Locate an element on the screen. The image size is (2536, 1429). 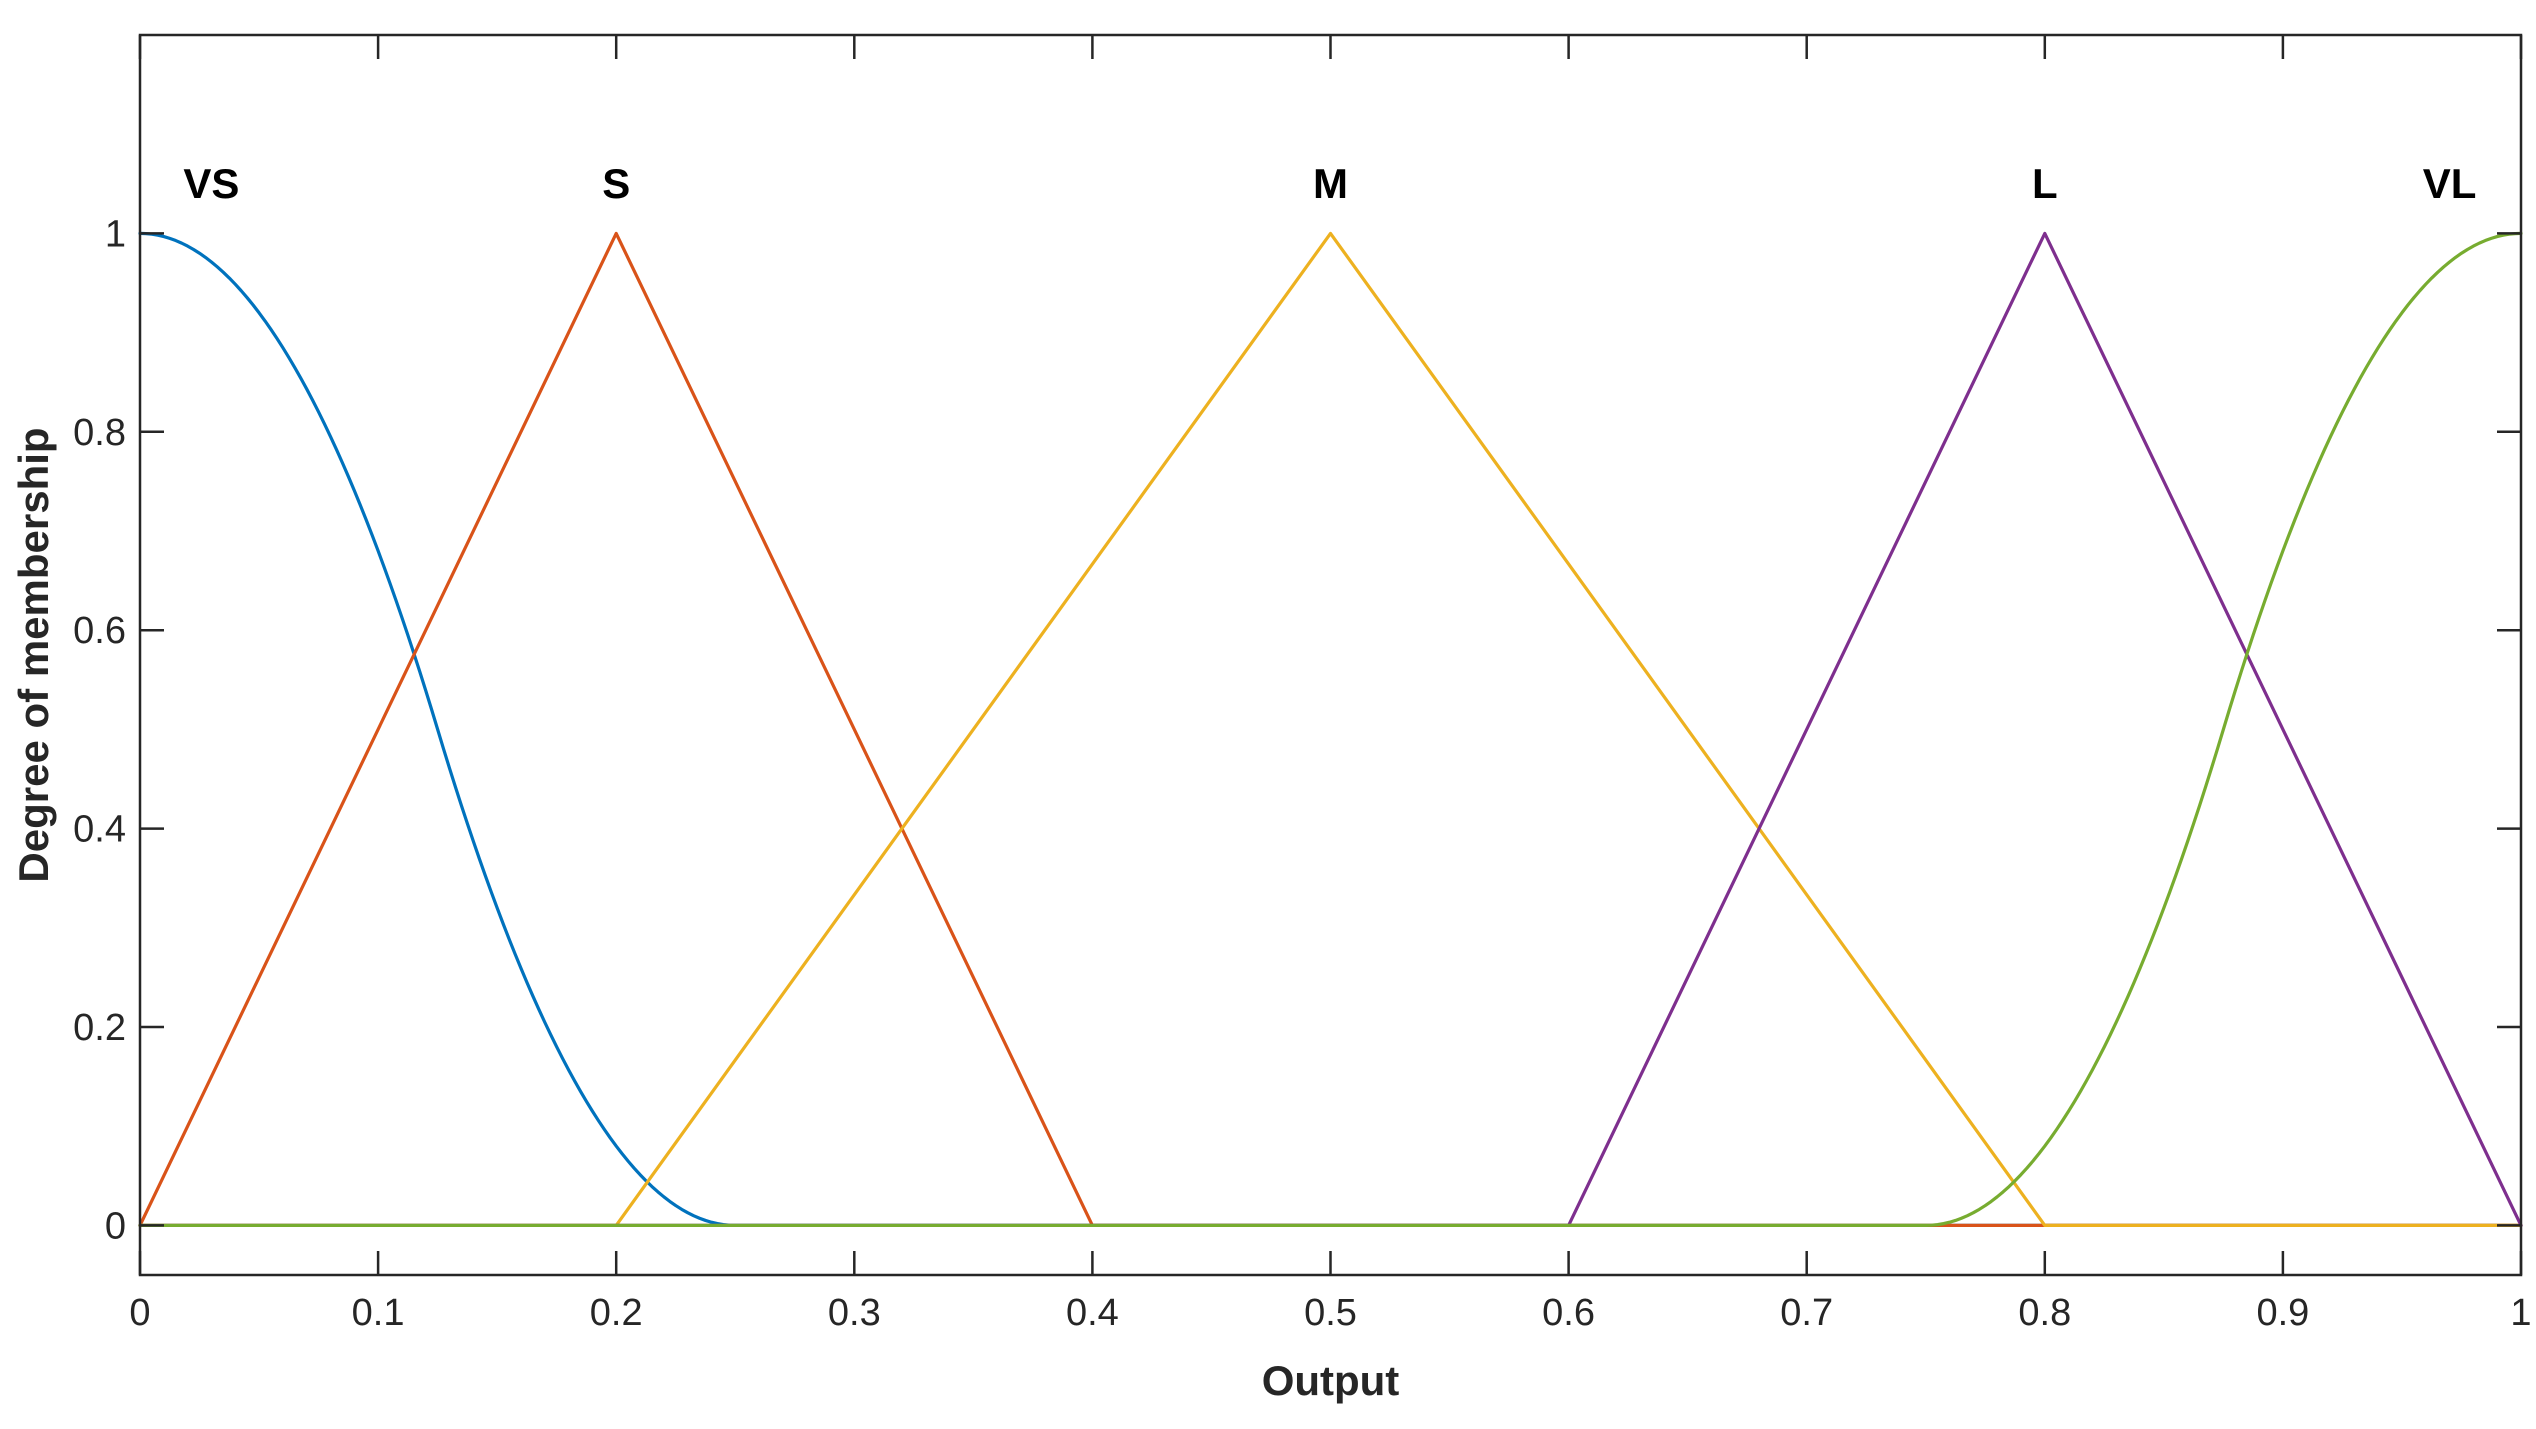
x-tick-label: 0.6 is located at coordinates (1568, 1313).